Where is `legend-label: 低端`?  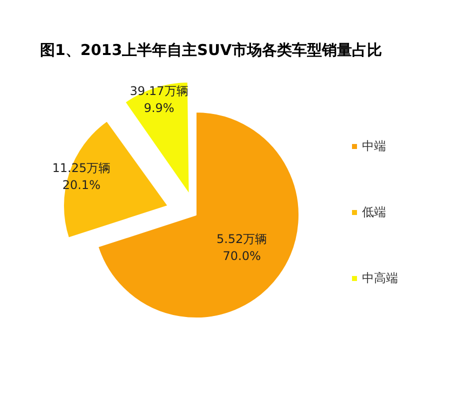
legend-label: 低端 is located at coordinates (374, 212).